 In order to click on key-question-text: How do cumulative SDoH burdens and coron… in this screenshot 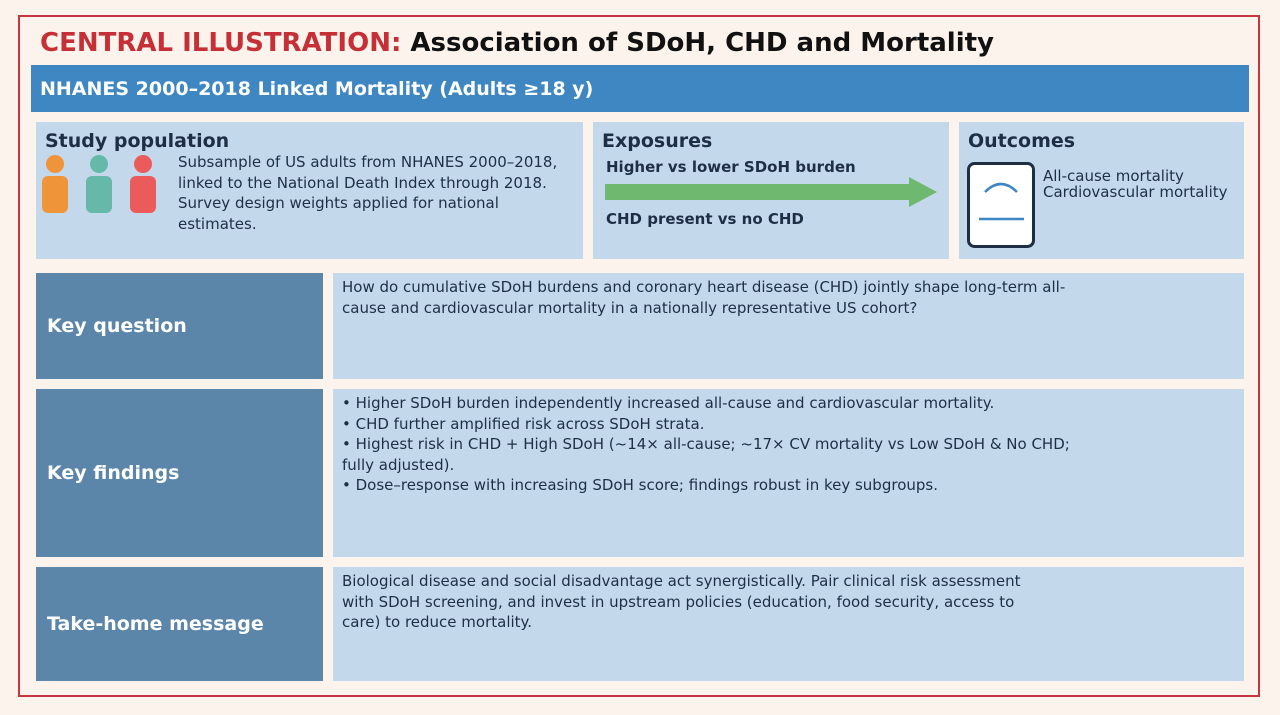, I will do `click(704, 297)`.